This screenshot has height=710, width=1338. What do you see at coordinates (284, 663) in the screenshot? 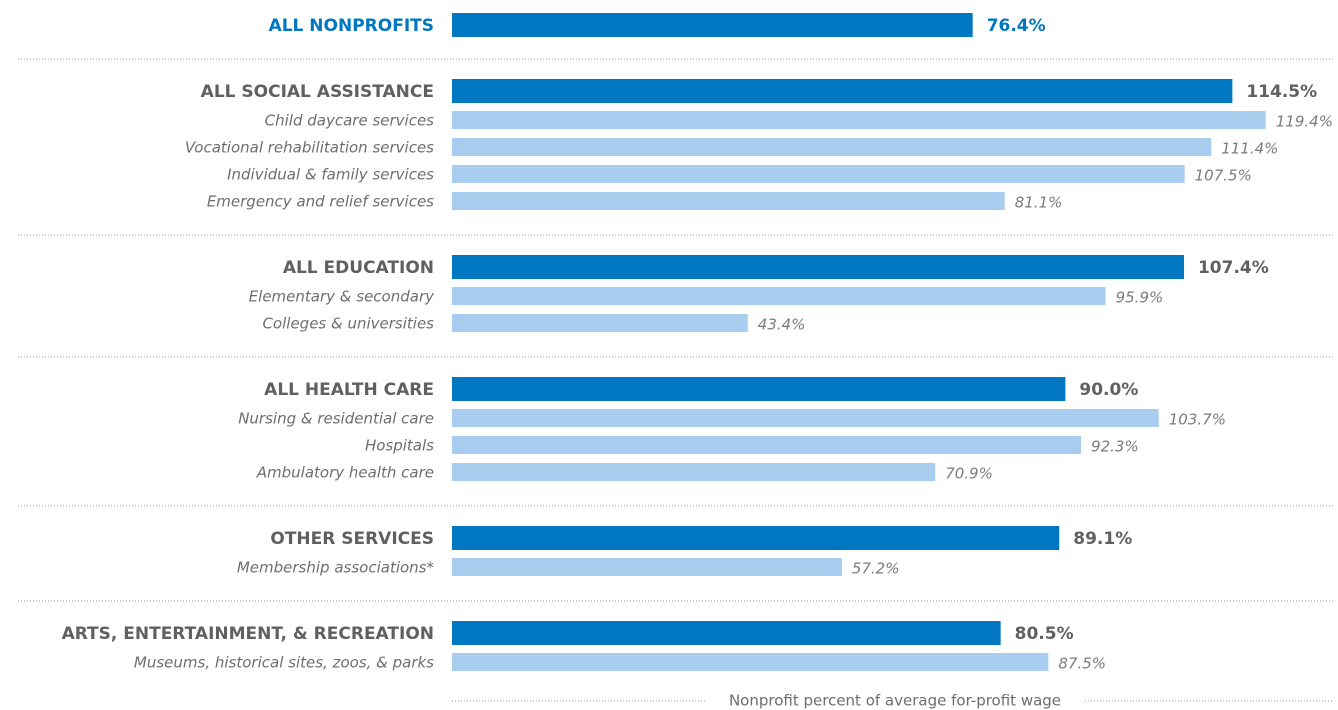
I see `item-label: Museums, historical sites, zoos, & parks` at bounding box center [284, 663].